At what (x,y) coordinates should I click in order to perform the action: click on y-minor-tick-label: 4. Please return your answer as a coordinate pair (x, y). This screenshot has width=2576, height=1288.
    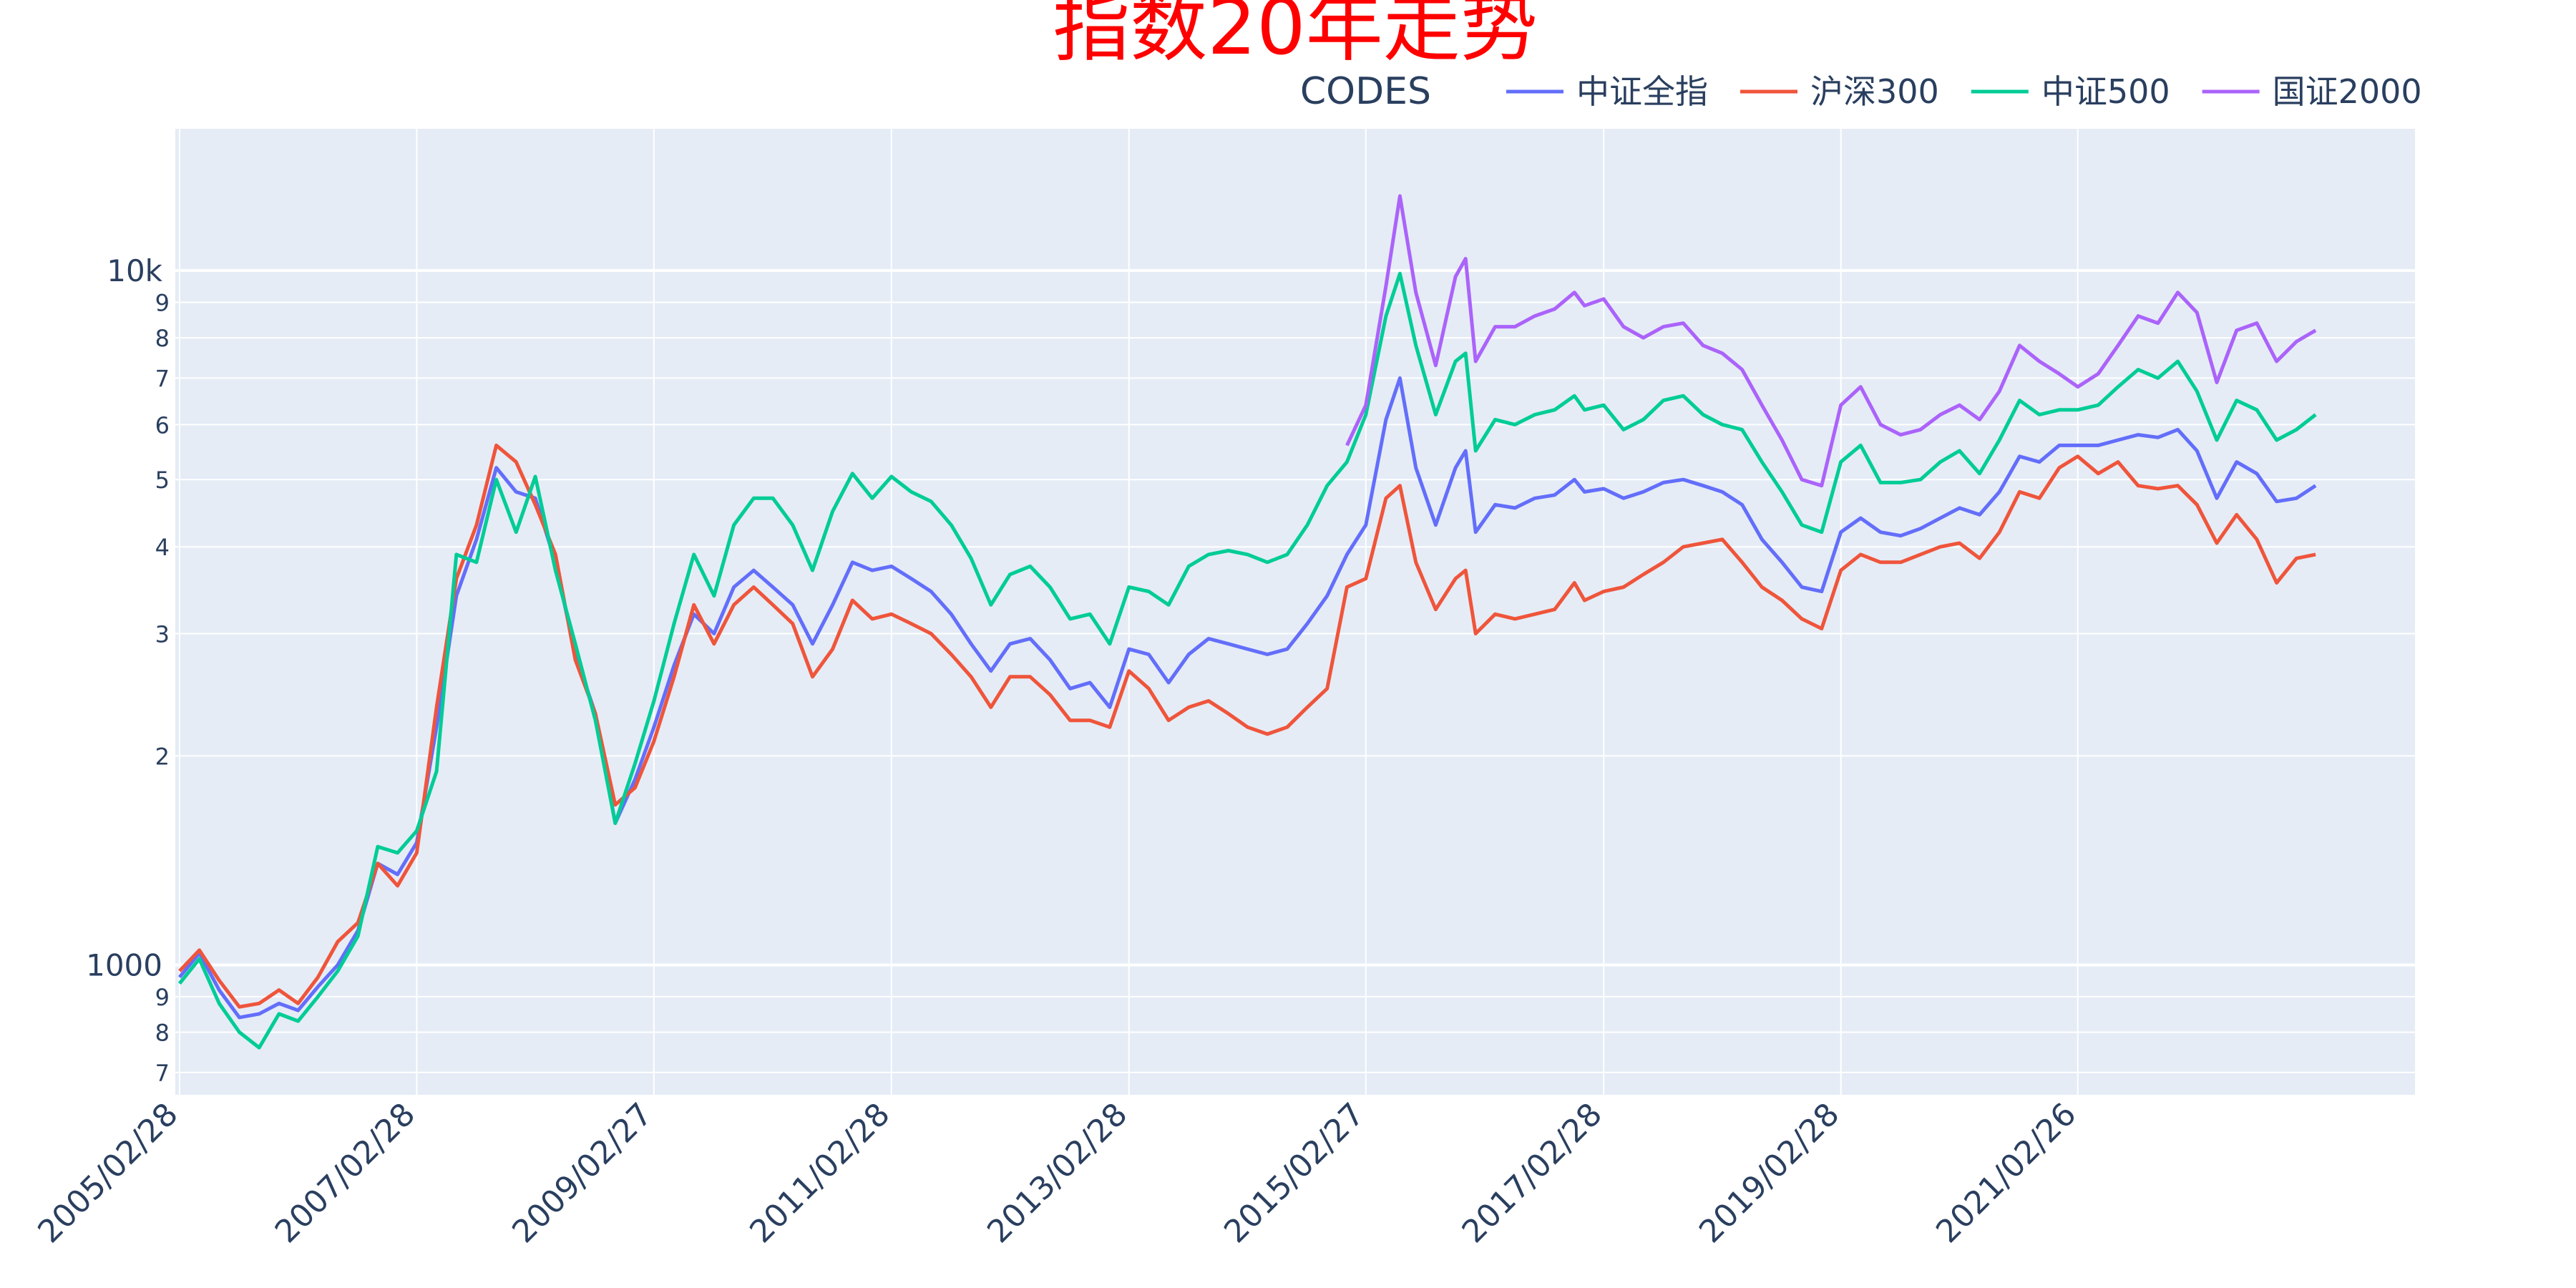
    Looking at the image, I should click on (162, 547).